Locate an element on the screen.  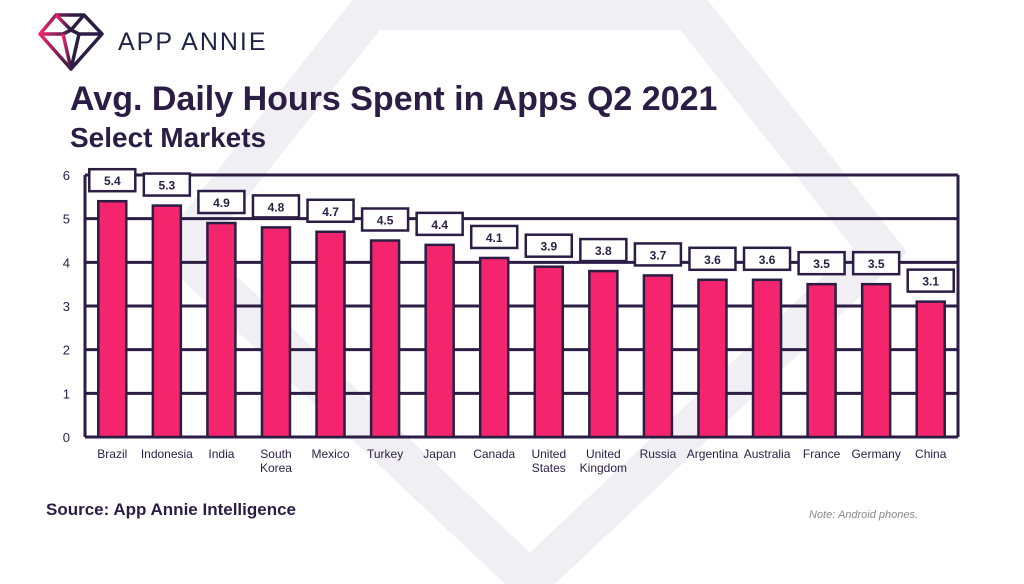
data-label: 4.1 is located at coordinates (494, 238).